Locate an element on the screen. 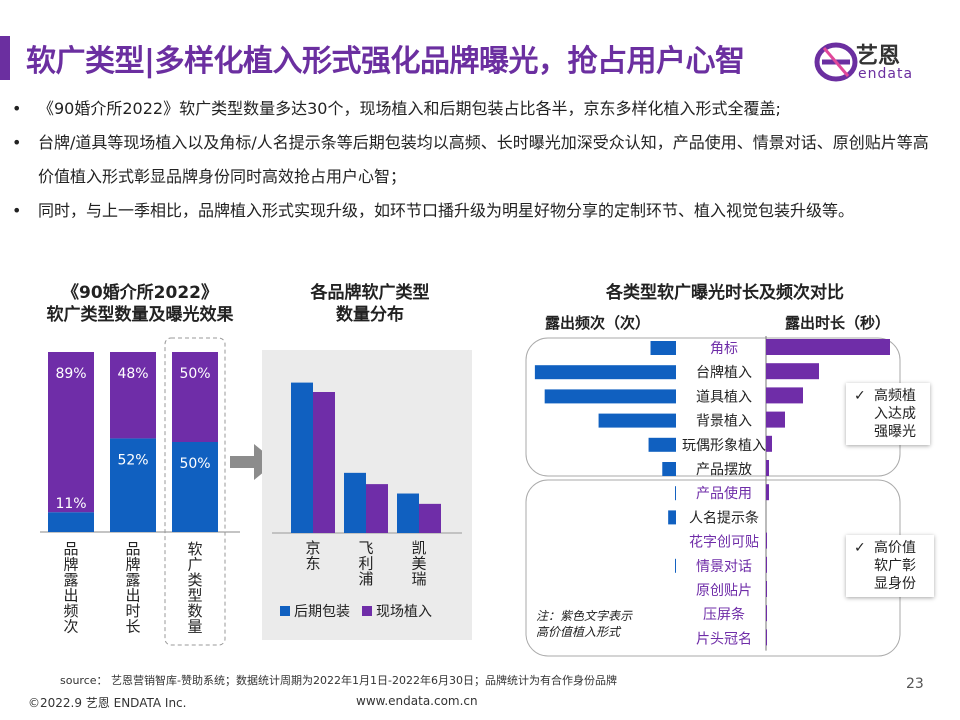  callout-high-value: ✓ 高价值软广彰显身份 is located at coordinates (890, 566).